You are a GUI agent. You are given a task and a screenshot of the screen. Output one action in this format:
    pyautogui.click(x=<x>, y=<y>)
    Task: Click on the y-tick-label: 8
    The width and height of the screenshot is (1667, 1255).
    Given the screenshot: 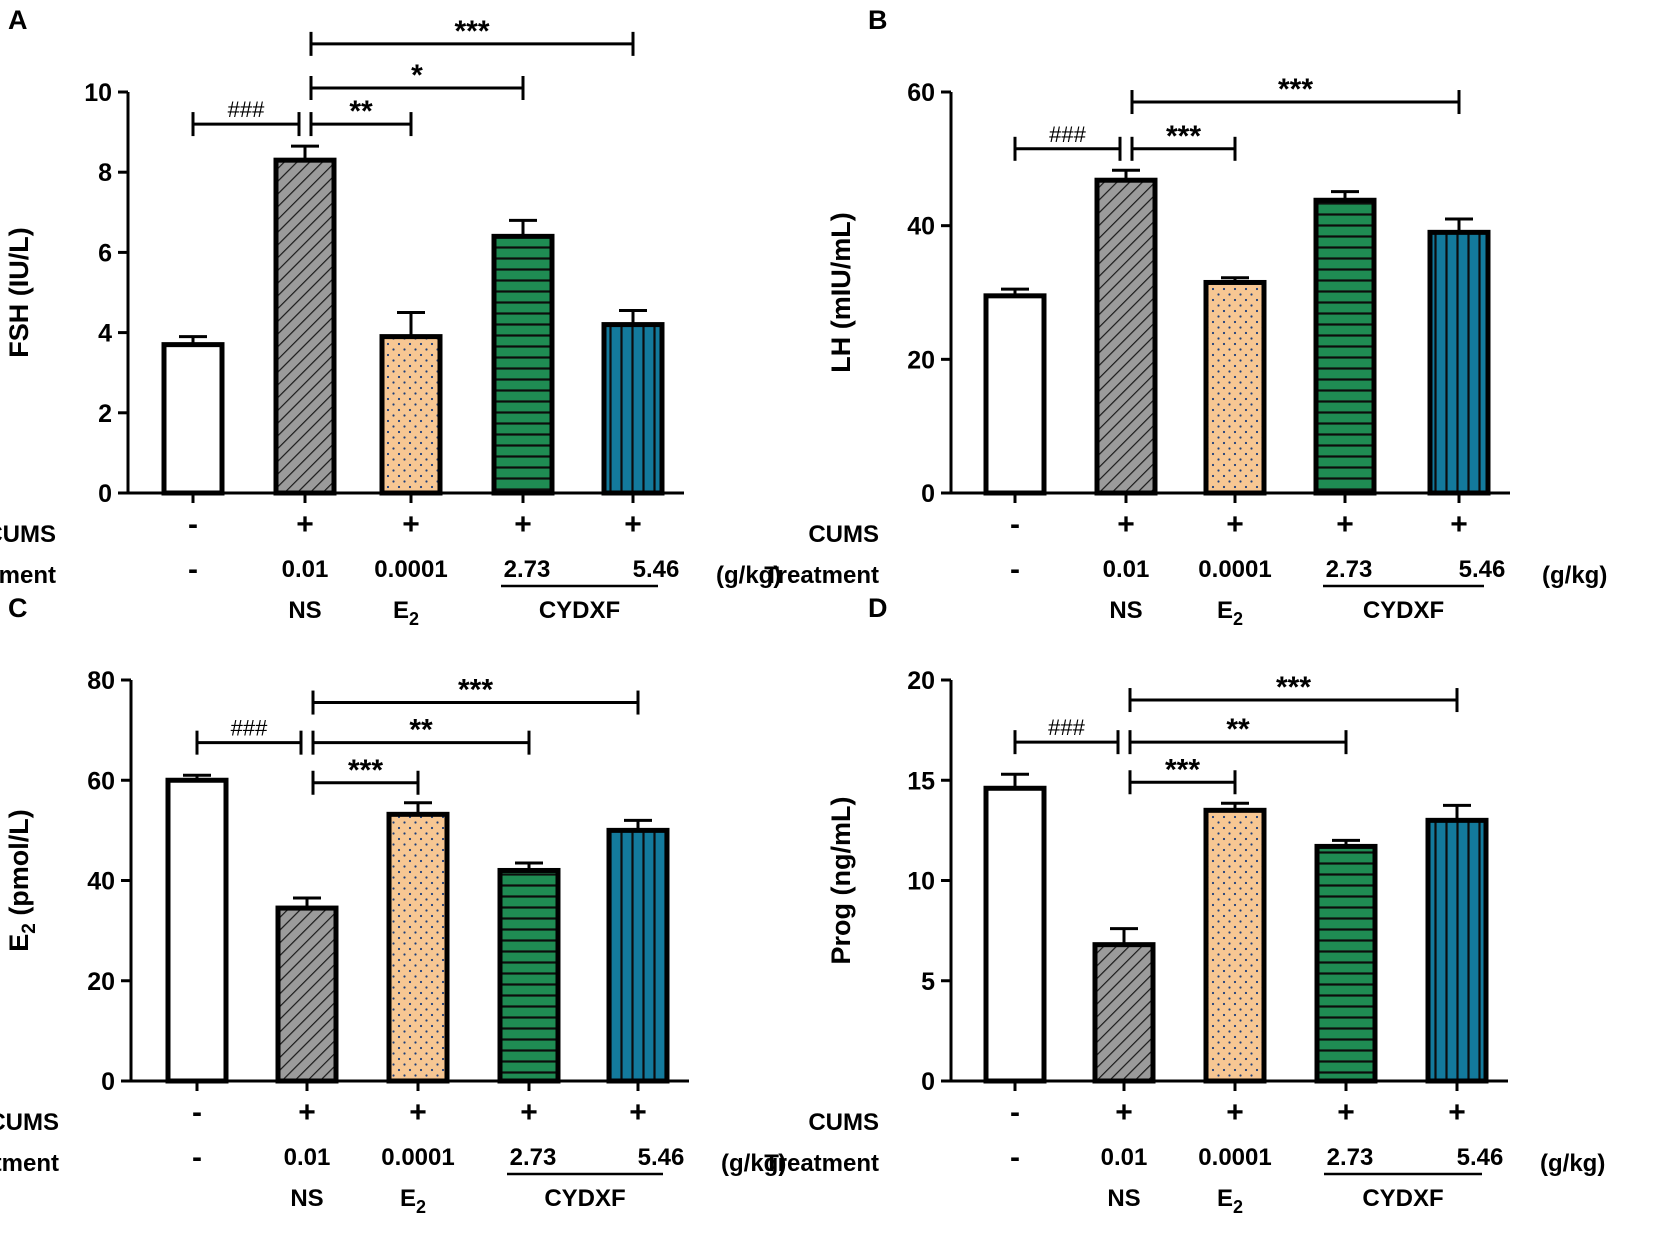 What is the action you would take?
    pyautogui.click(x=105, y=173)
    